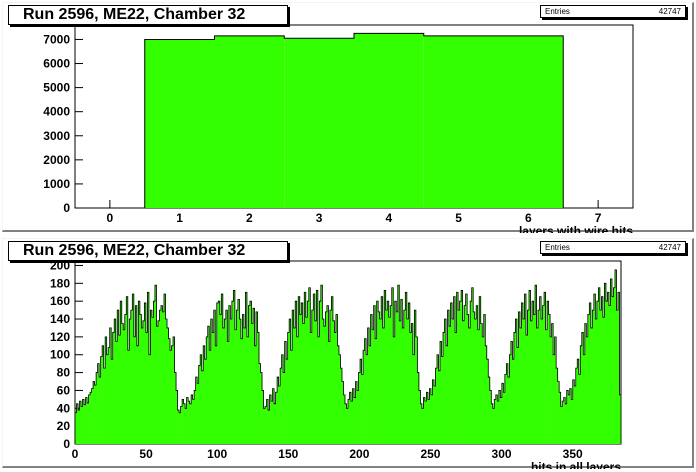  Describe the element at coordinates (64, 373) in the screenshot. I see `y-tick-label: 80` at that location.